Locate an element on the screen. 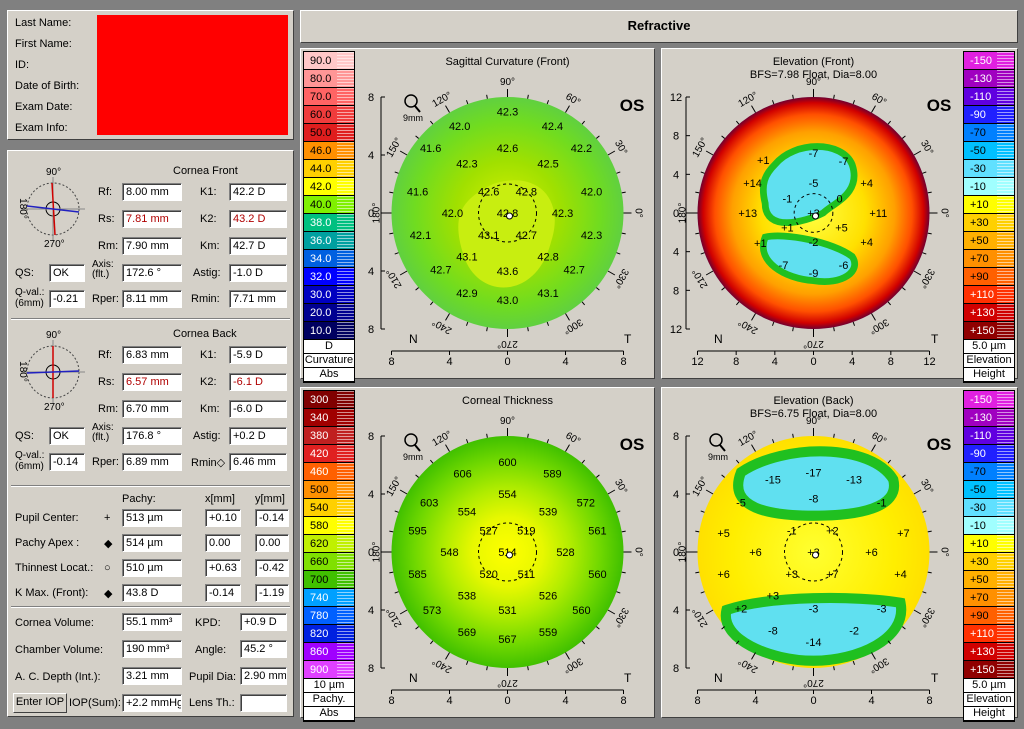 This screenshot has height=729, width=1024. cornea-front-title: Cornea Front is located at coordinates (205, 171).